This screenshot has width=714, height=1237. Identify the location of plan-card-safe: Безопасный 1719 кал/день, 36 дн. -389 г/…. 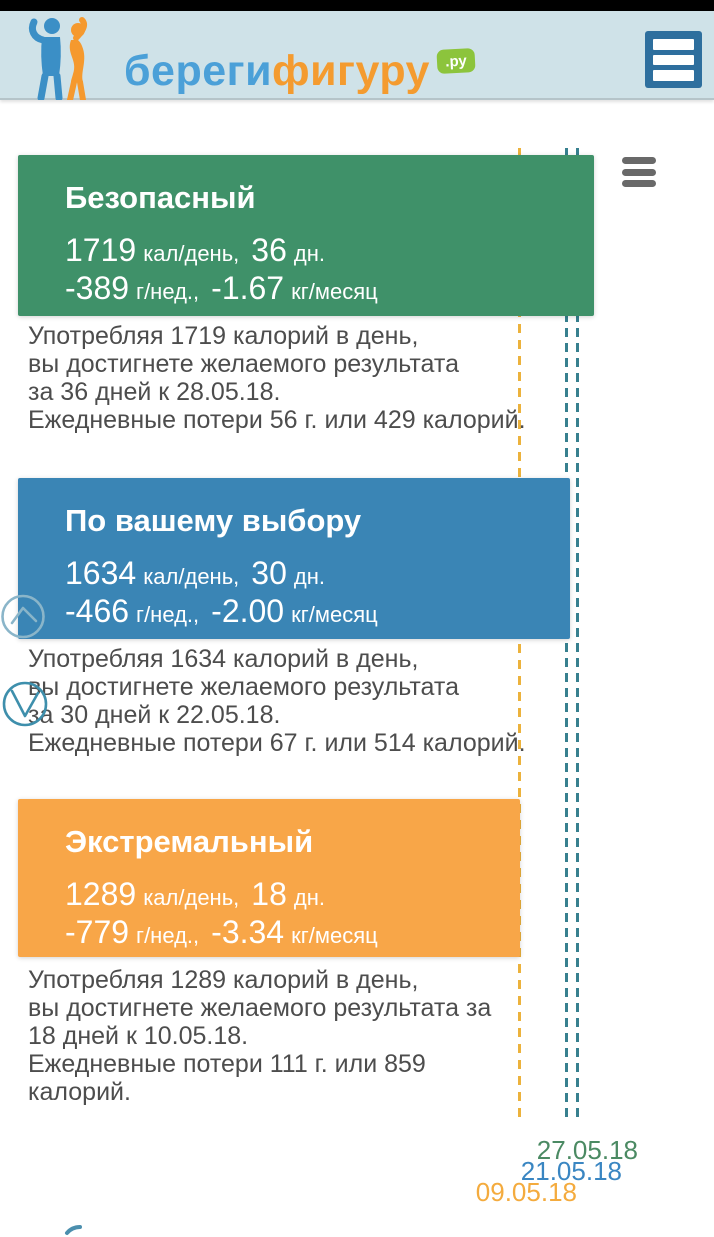
(306, 235).